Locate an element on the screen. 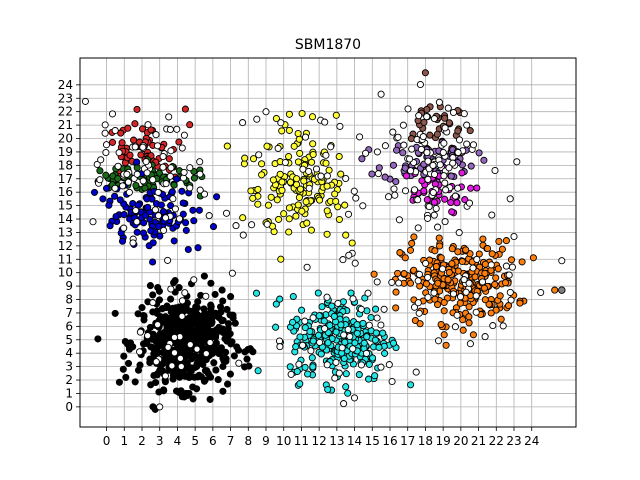 Image resolution: width=640 pixels, height=480 pixels. x-tick-label: 4 is located at coordinates (178, 441).